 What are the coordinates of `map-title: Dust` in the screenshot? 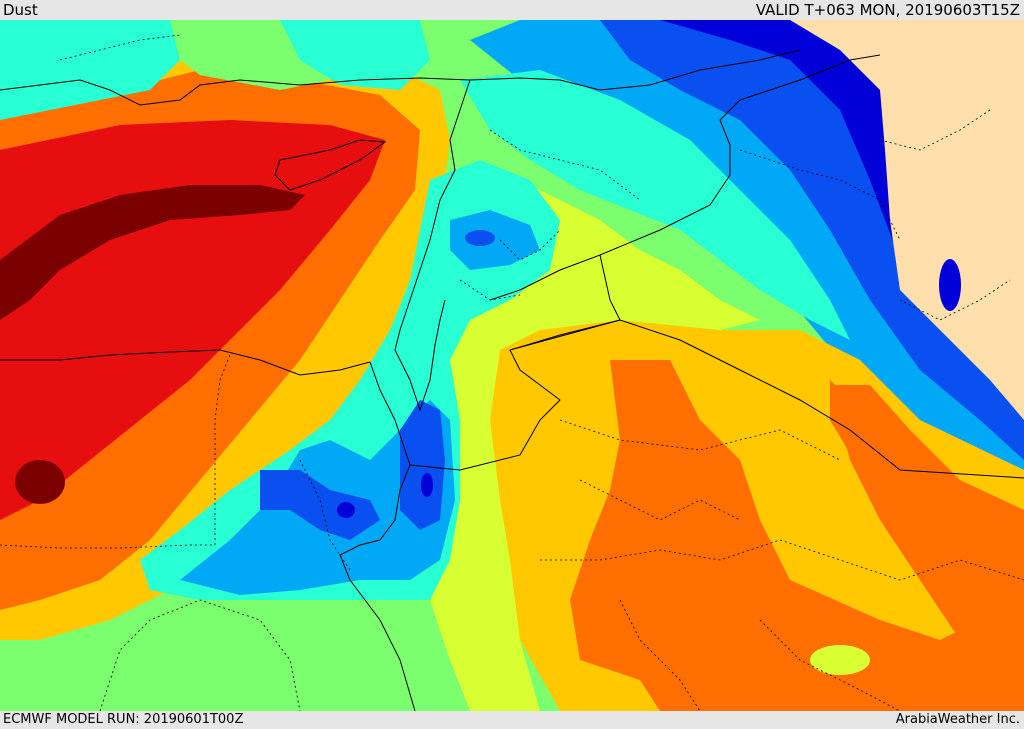 It's located at (20, 10).